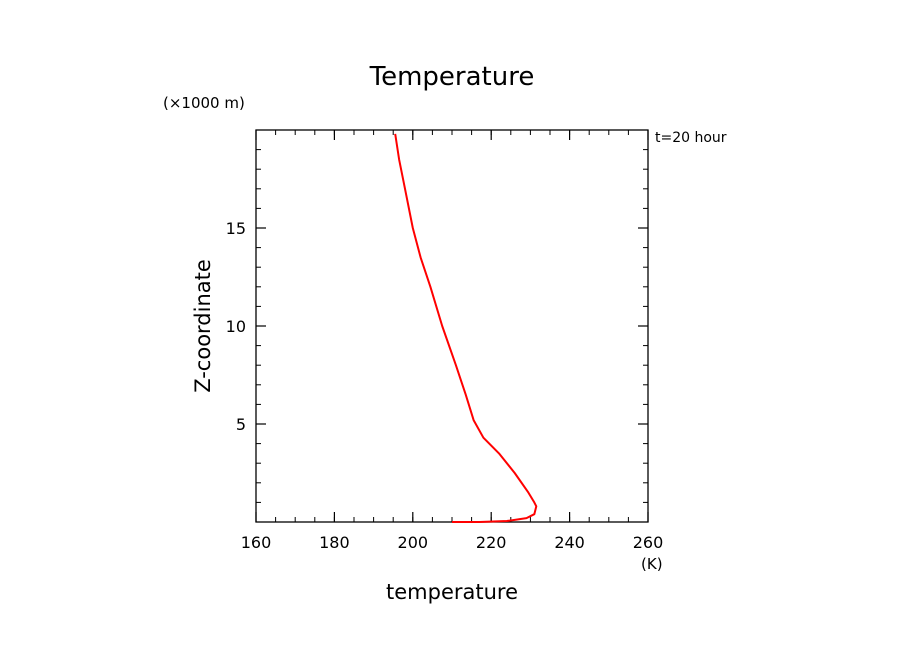 Image resolution: width=904 pixels, height=654 pixels. What do you see at coordinates (569, 542) in the screenshot?
I see `x-tick-label: 240` at bounding box center [569, 542].